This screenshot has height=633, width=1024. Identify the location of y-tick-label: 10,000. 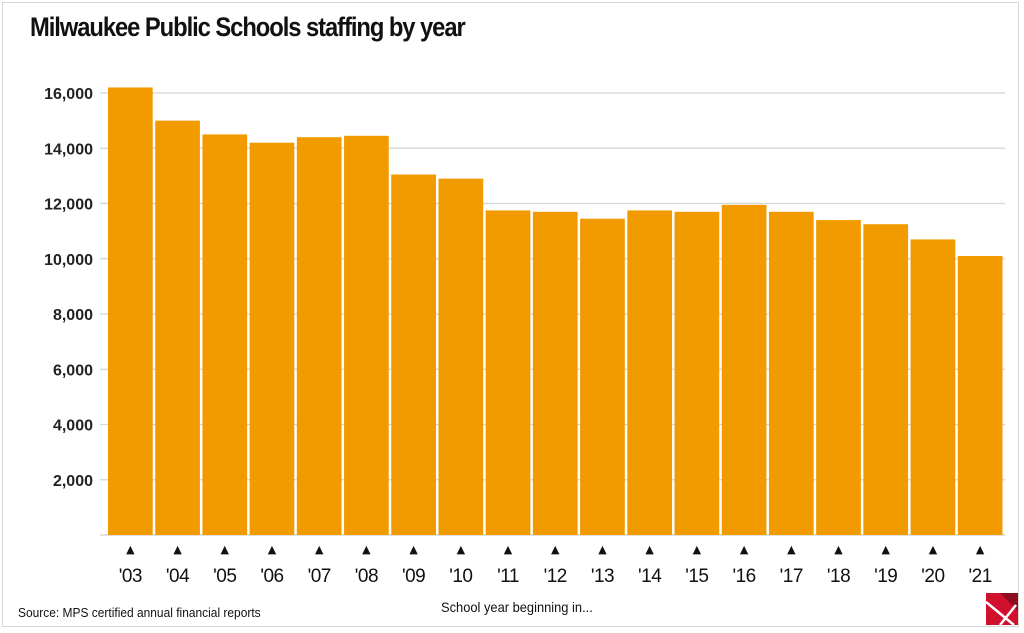
(68, 260).